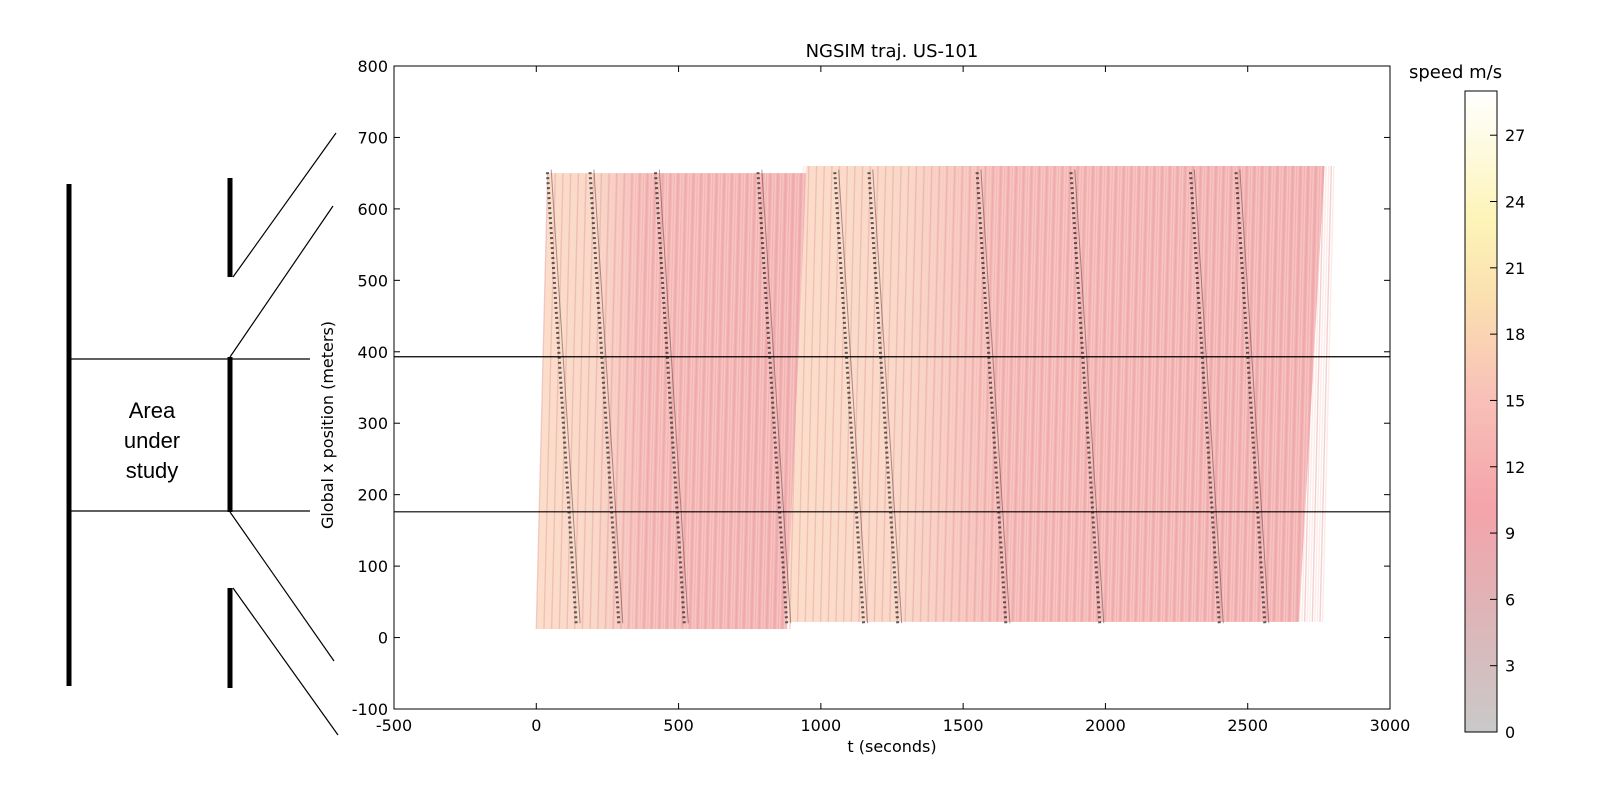 This screenshot has height=800, width=1600. What do you see at coordinates (1515, 202) in the screenshot?
I see `colorbar-tick-label: 24` at bounding box center [1515, 202].